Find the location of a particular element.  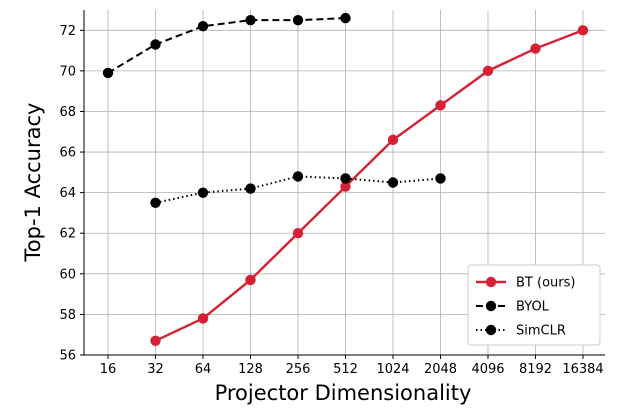

y-tick-label: 56 is located at coordinates (67, 356).